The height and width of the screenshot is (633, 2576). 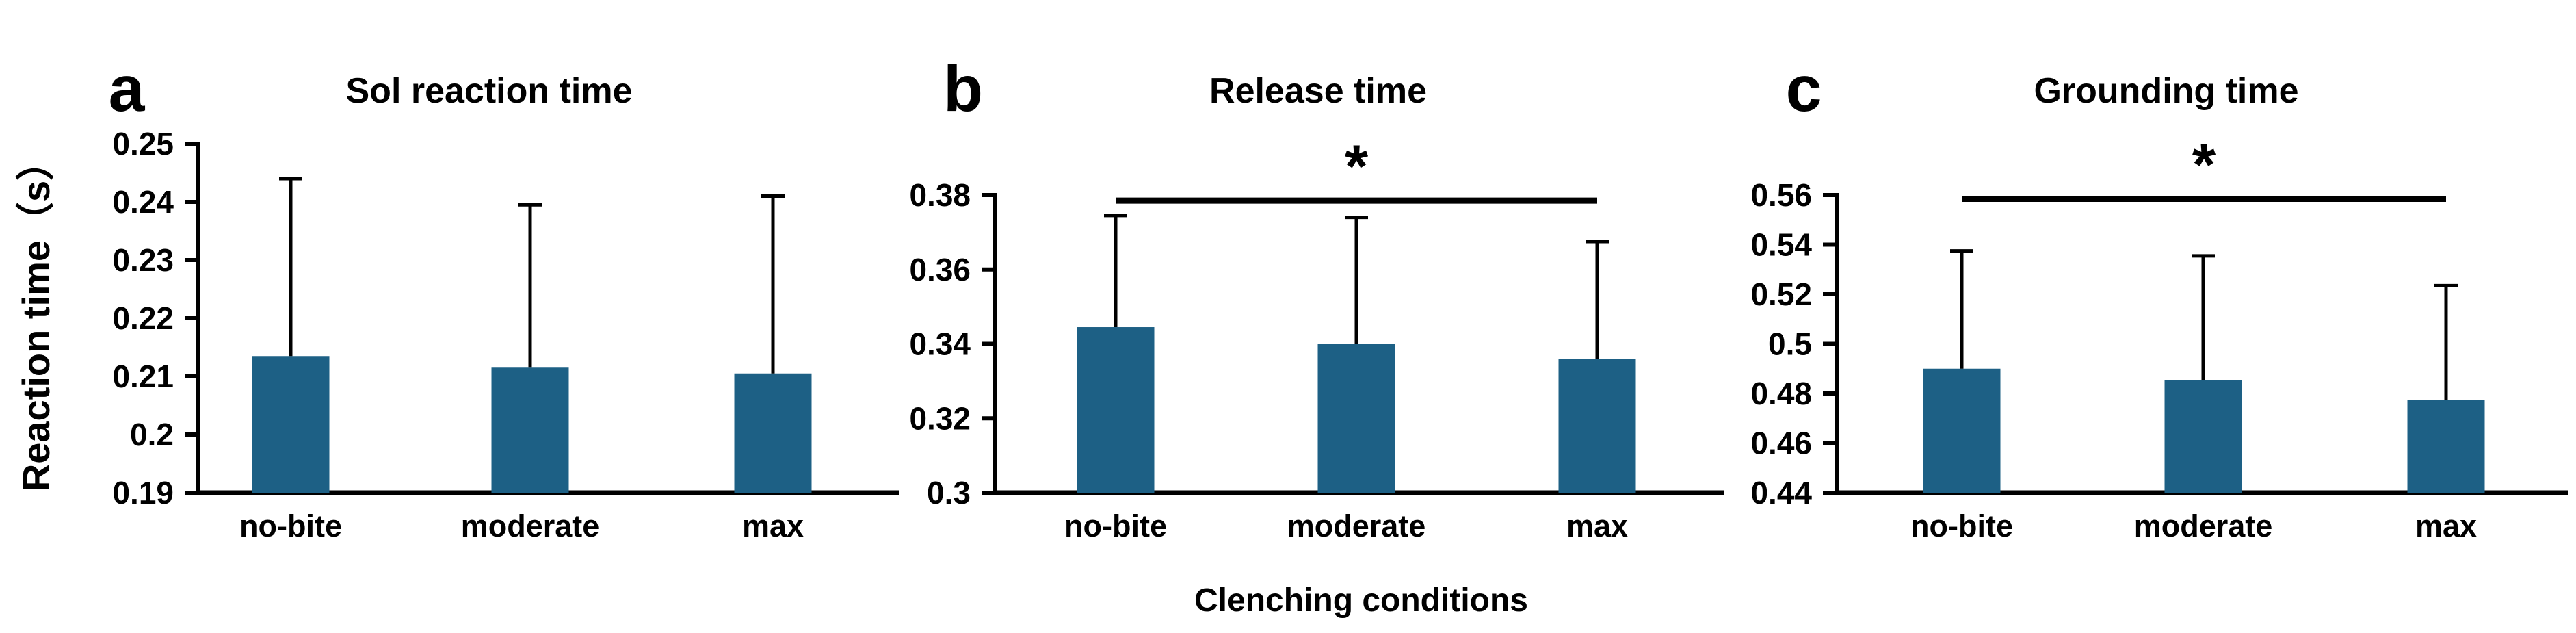 What do you see at coordinates (1781, 294) in the screenshot?
I see `y-tick-label: 0.52` at bounding box center [1781, 294].